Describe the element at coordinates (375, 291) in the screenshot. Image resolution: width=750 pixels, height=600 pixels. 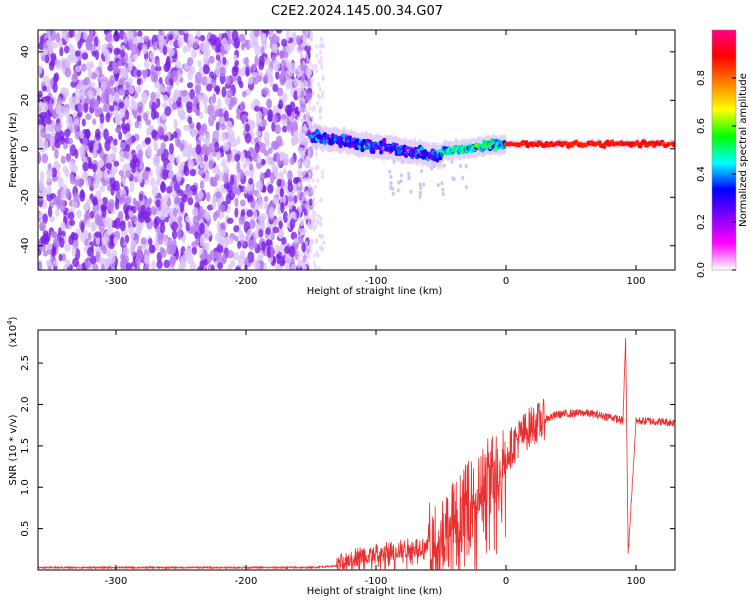
I see `x-axis-label: Height of straight line (km)` at that location.